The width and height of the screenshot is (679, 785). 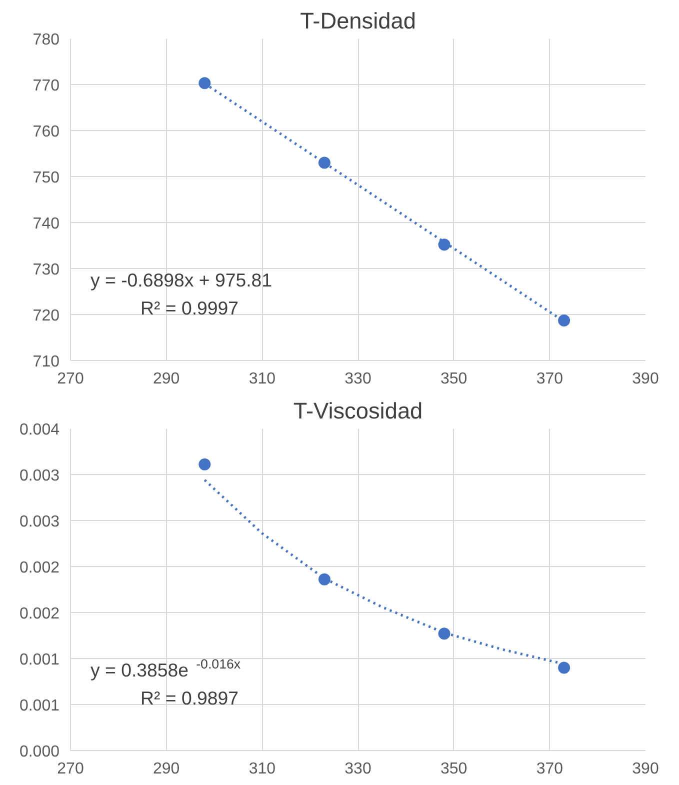 I want to click on y-tick-label: 0.000, so click(x=39, y=752).